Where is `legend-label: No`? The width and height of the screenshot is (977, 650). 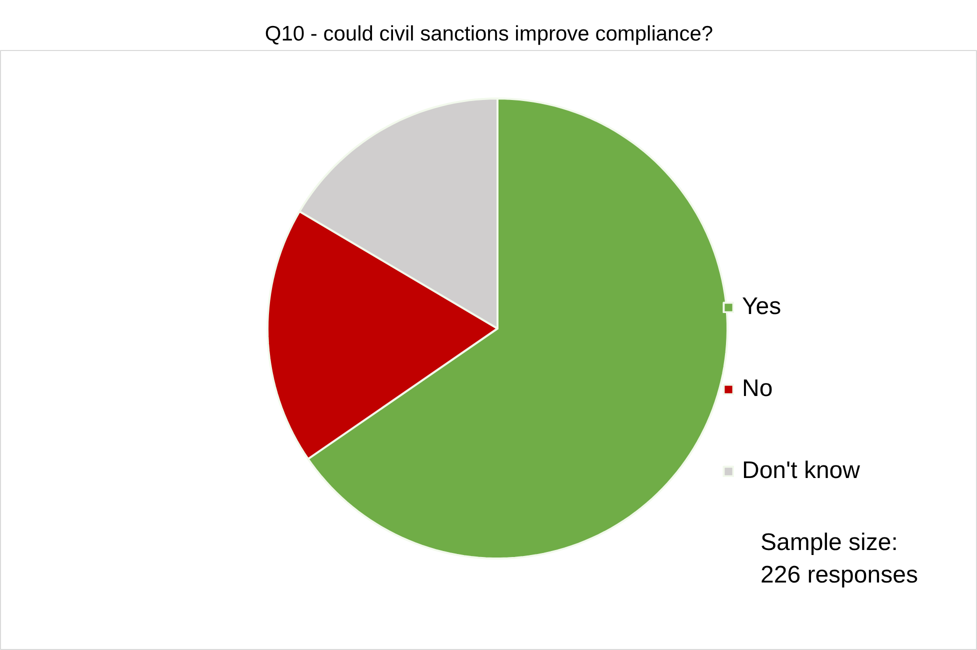 legend-label: No is located at coordinates (757, 389).